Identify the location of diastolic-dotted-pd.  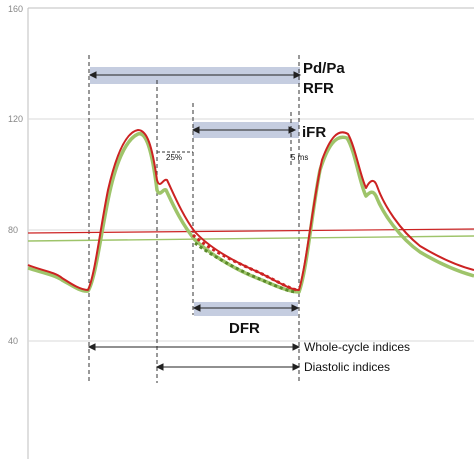
(246, 267).